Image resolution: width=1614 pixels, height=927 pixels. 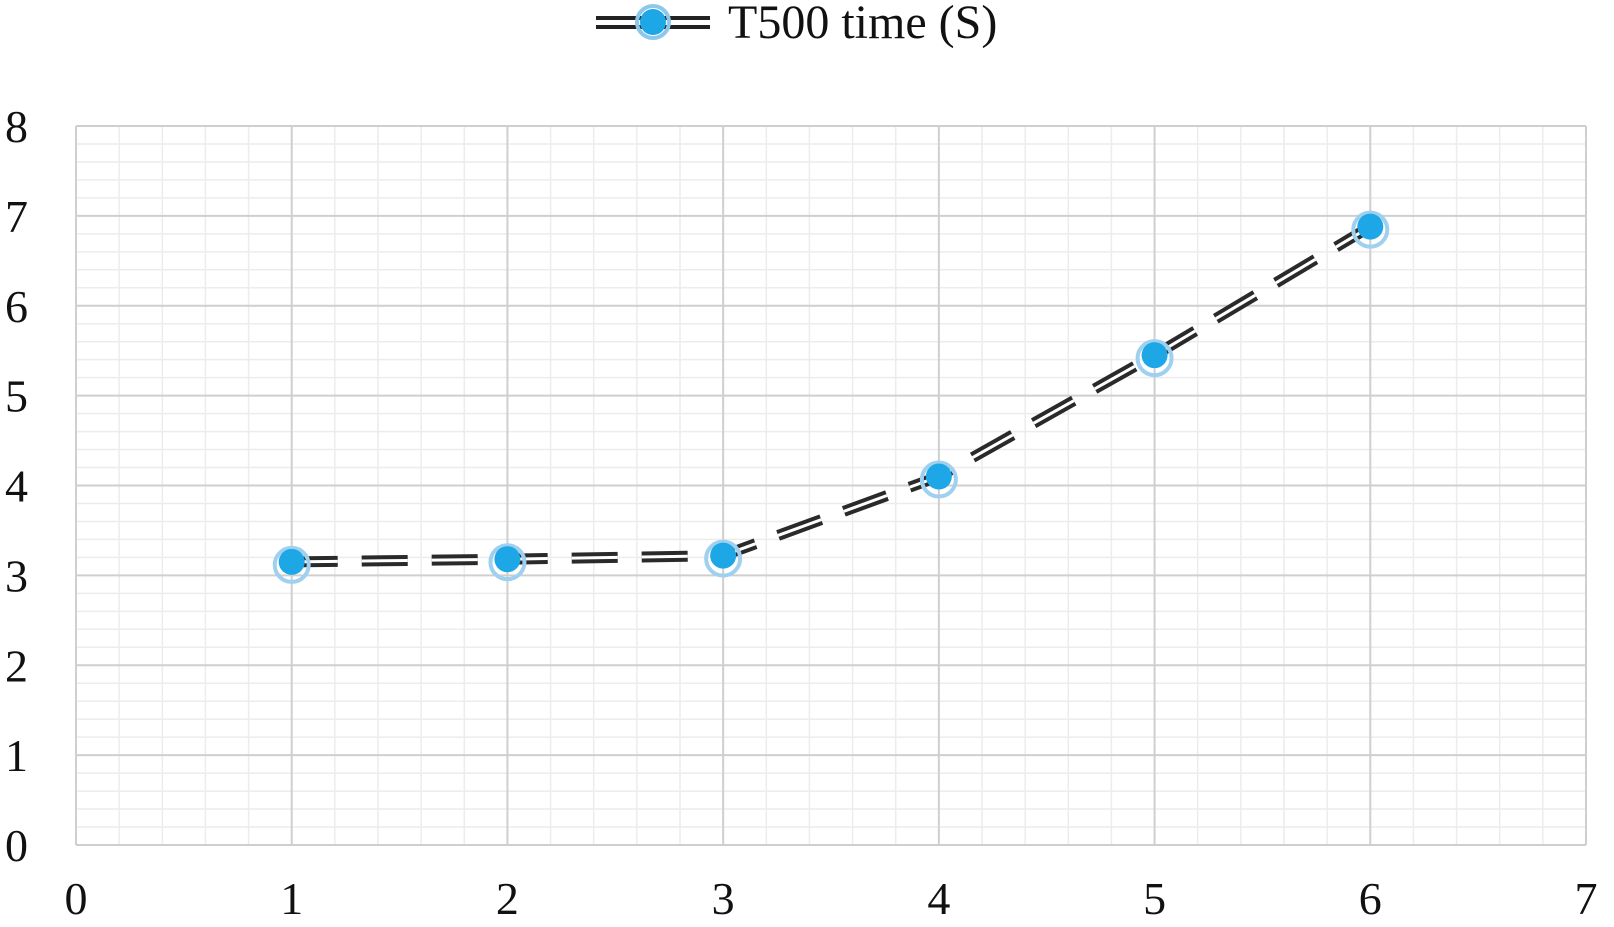 I want to click on y-tick-label: 6, so click(x=16, y=306).